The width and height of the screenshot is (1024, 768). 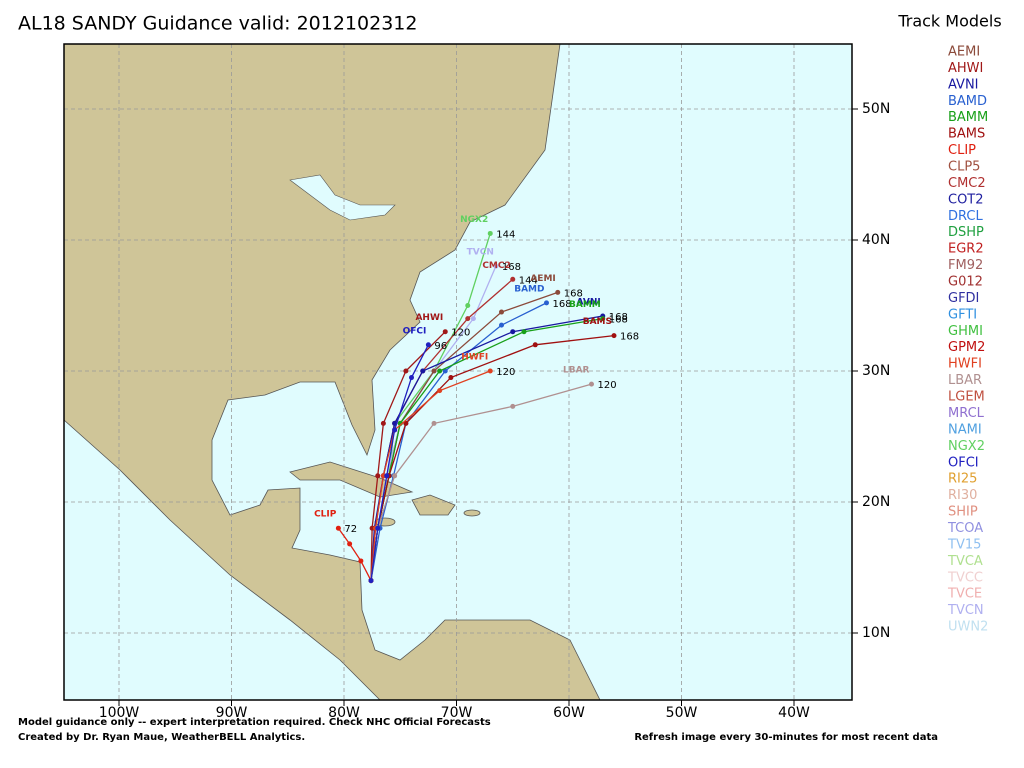 I want to click on legend-entry: LBAR, so click(x=965, y=380).